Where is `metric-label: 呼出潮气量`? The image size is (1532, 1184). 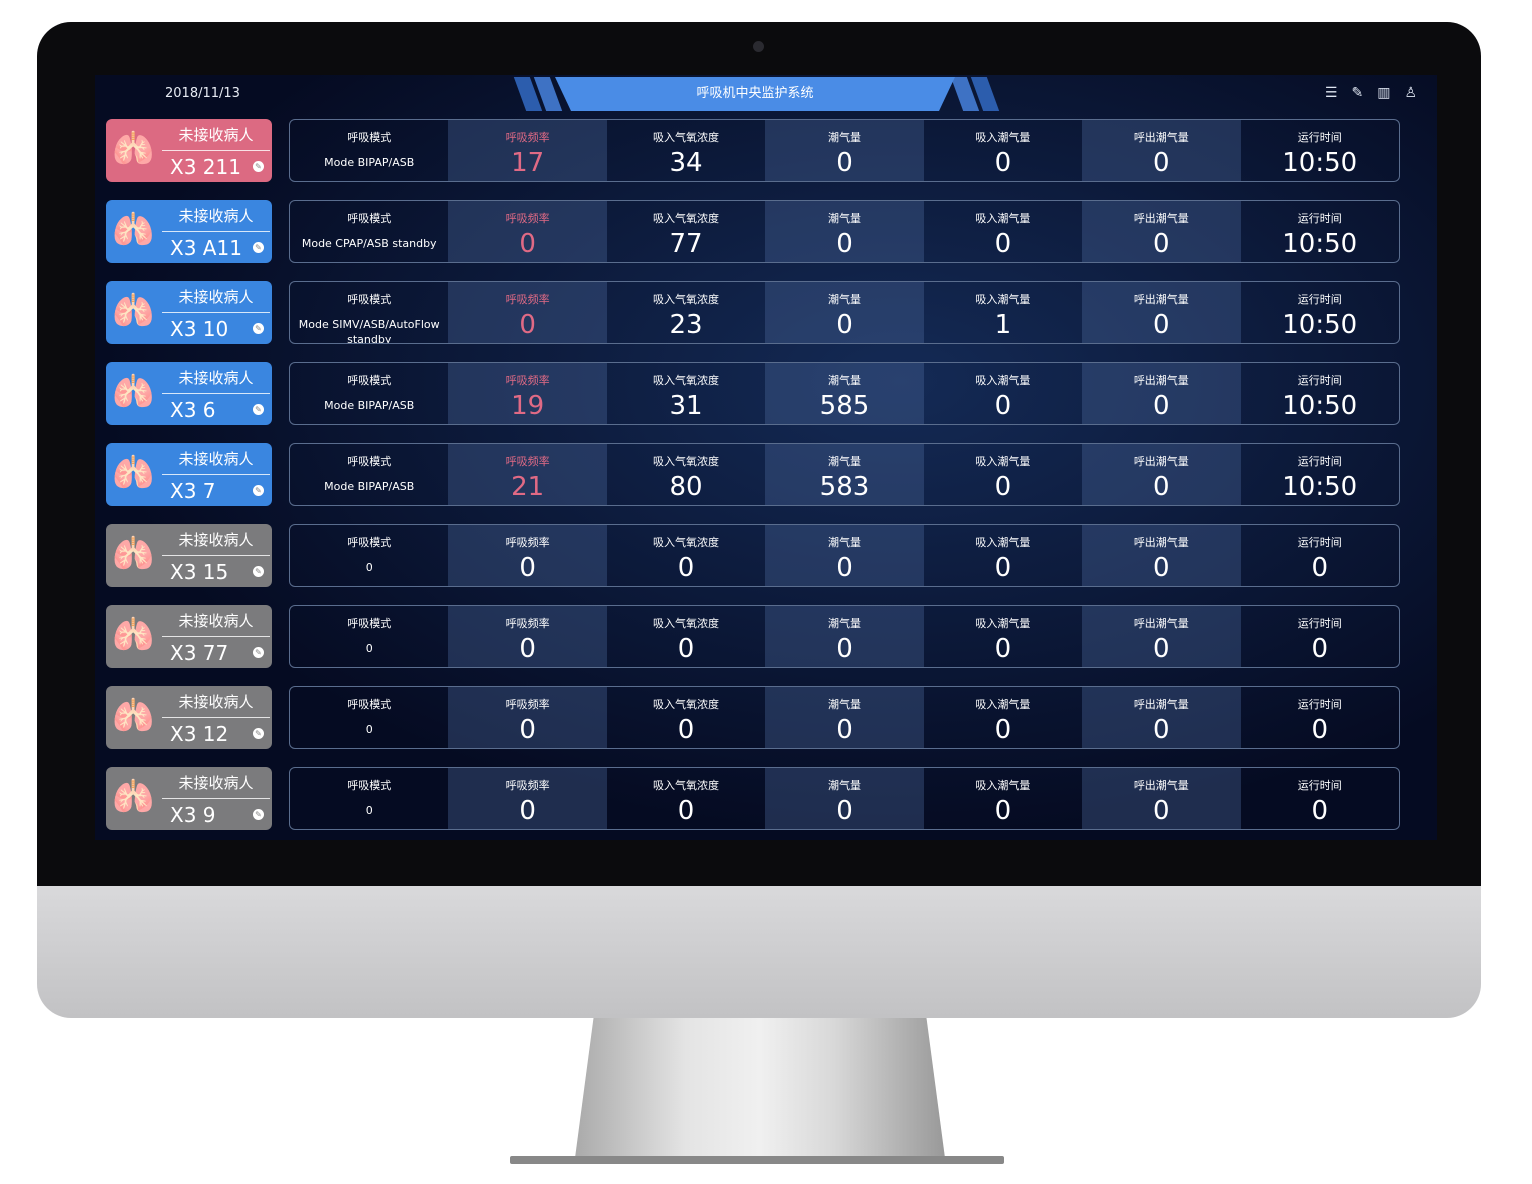 metric-label: 呼出潮气量 is located at coordinates (1161, 137).